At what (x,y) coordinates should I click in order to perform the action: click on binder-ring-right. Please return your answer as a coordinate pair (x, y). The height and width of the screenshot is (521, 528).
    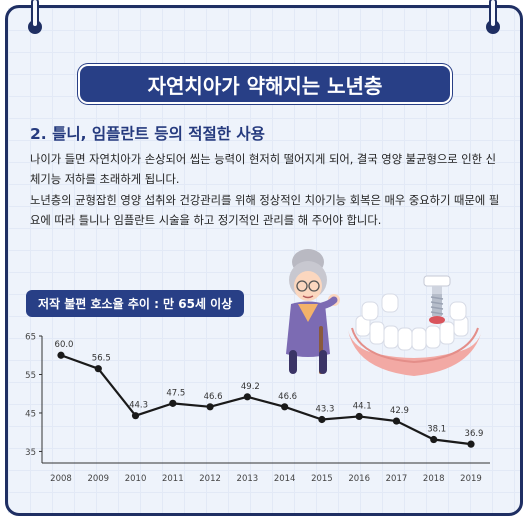
    Looking at the image, I should click on (493, 17).